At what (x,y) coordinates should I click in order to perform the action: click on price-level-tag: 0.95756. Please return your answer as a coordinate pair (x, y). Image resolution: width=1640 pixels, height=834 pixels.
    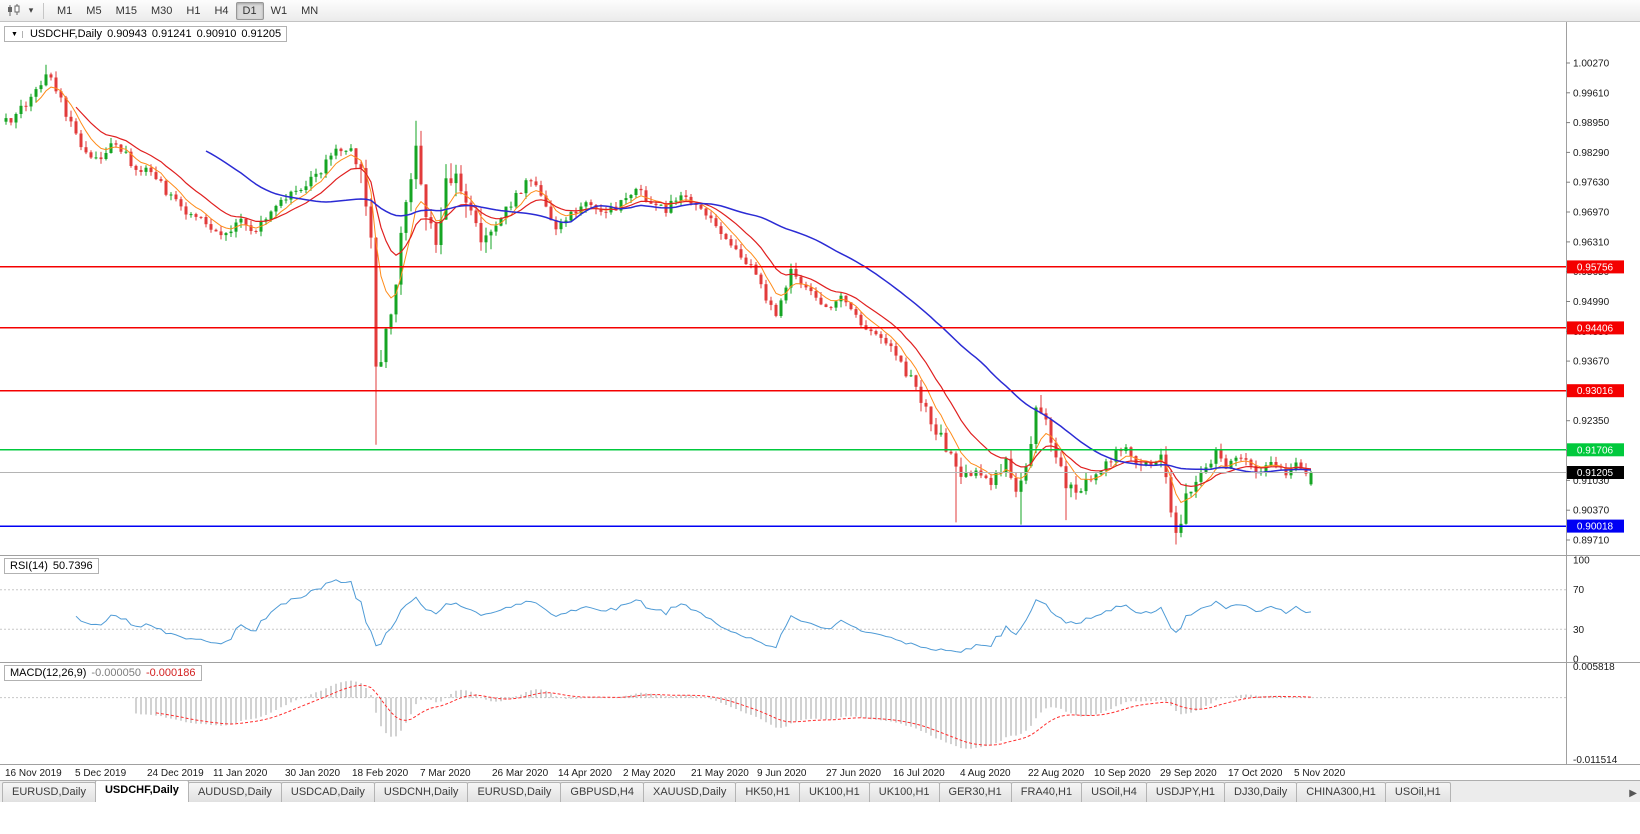
    Looking at the image, I should click on (1595, 267).